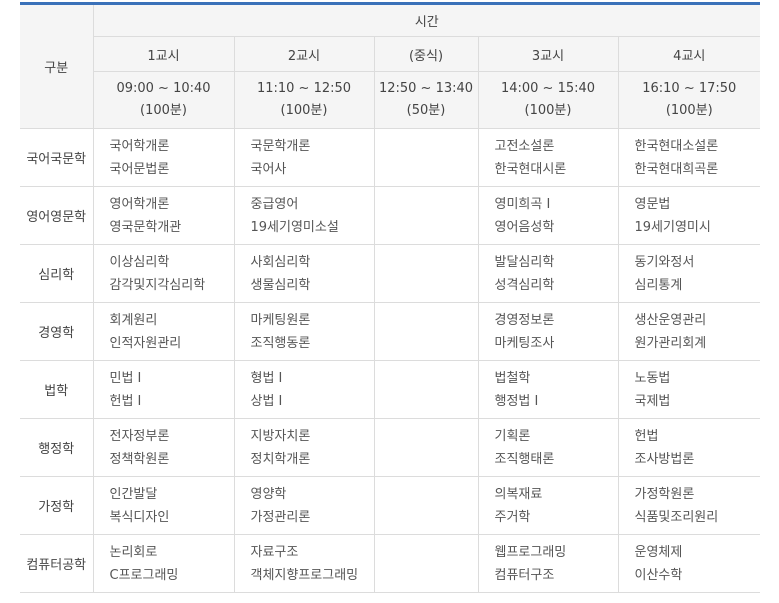 The height and width of the screenshot is (603, 779). What do you see at coordinates (670, 343) in the screenshot?
I see `subject-name: 원가관리회계` at bounding box center [670, 343].